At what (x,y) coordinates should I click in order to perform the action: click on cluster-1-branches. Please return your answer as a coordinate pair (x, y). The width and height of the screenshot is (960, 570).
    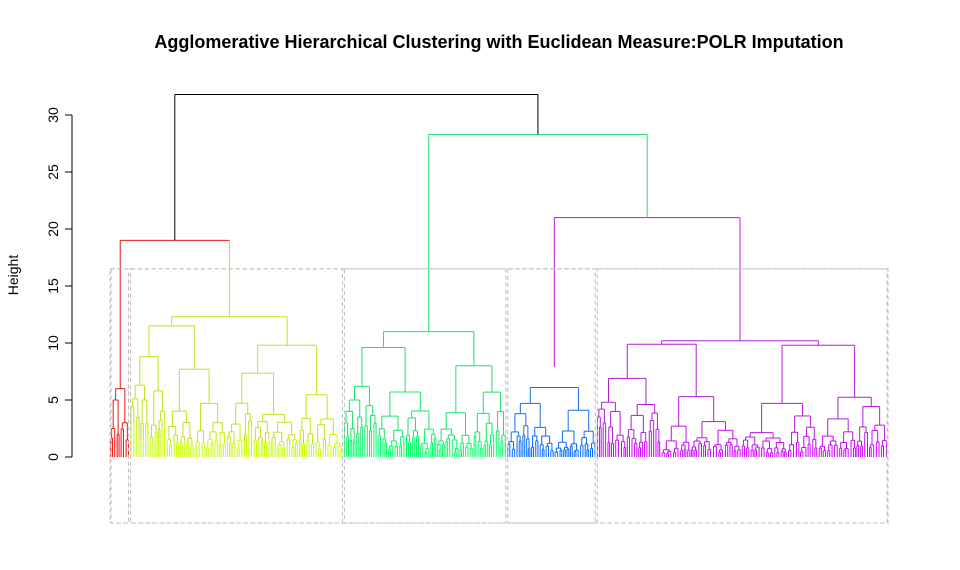
    Looking at the image, I should click on (120, 422).